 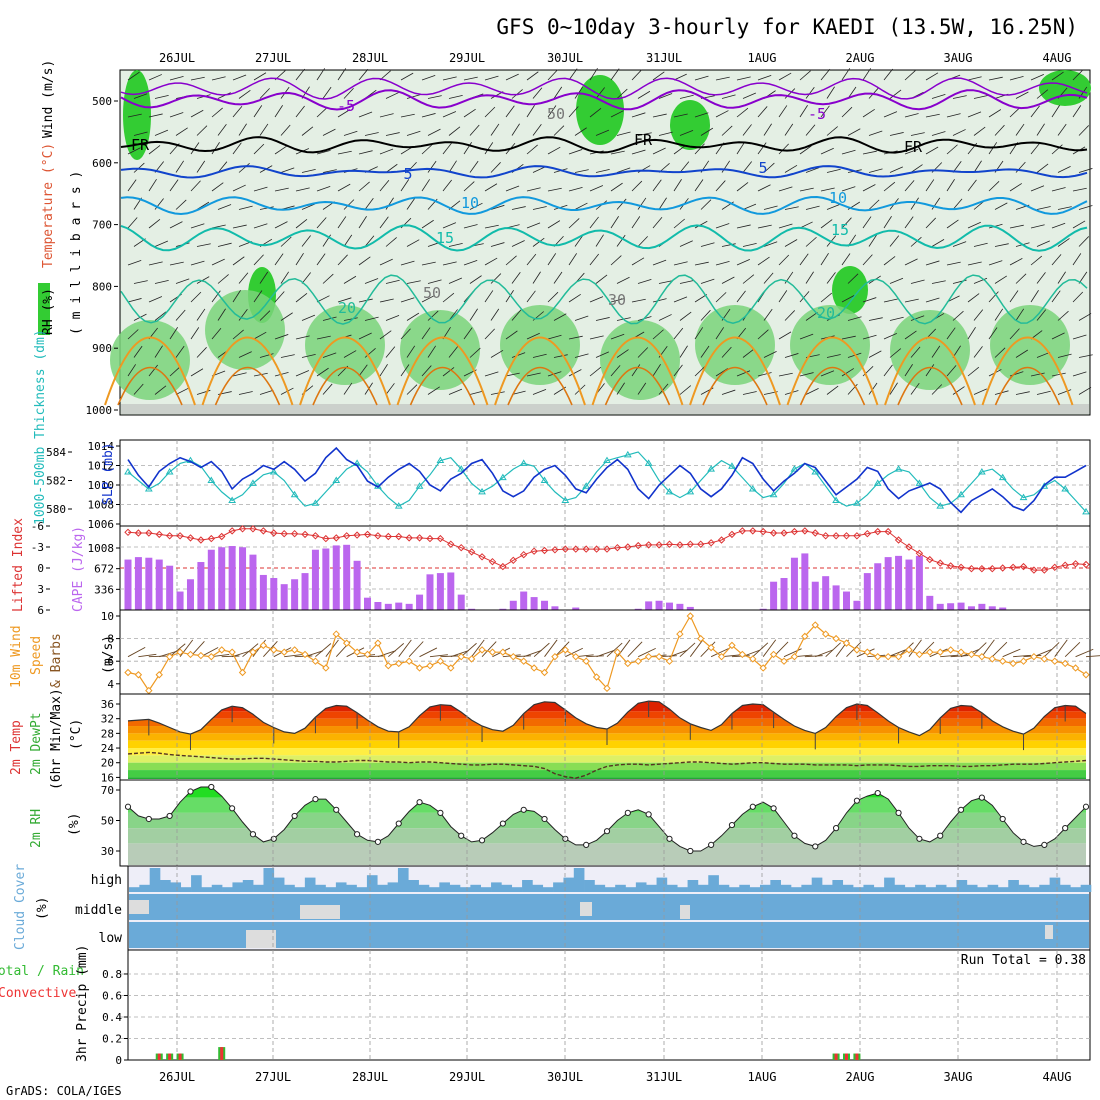 I want to click on date-label: 4AUG, so click(x=1057, y=58).